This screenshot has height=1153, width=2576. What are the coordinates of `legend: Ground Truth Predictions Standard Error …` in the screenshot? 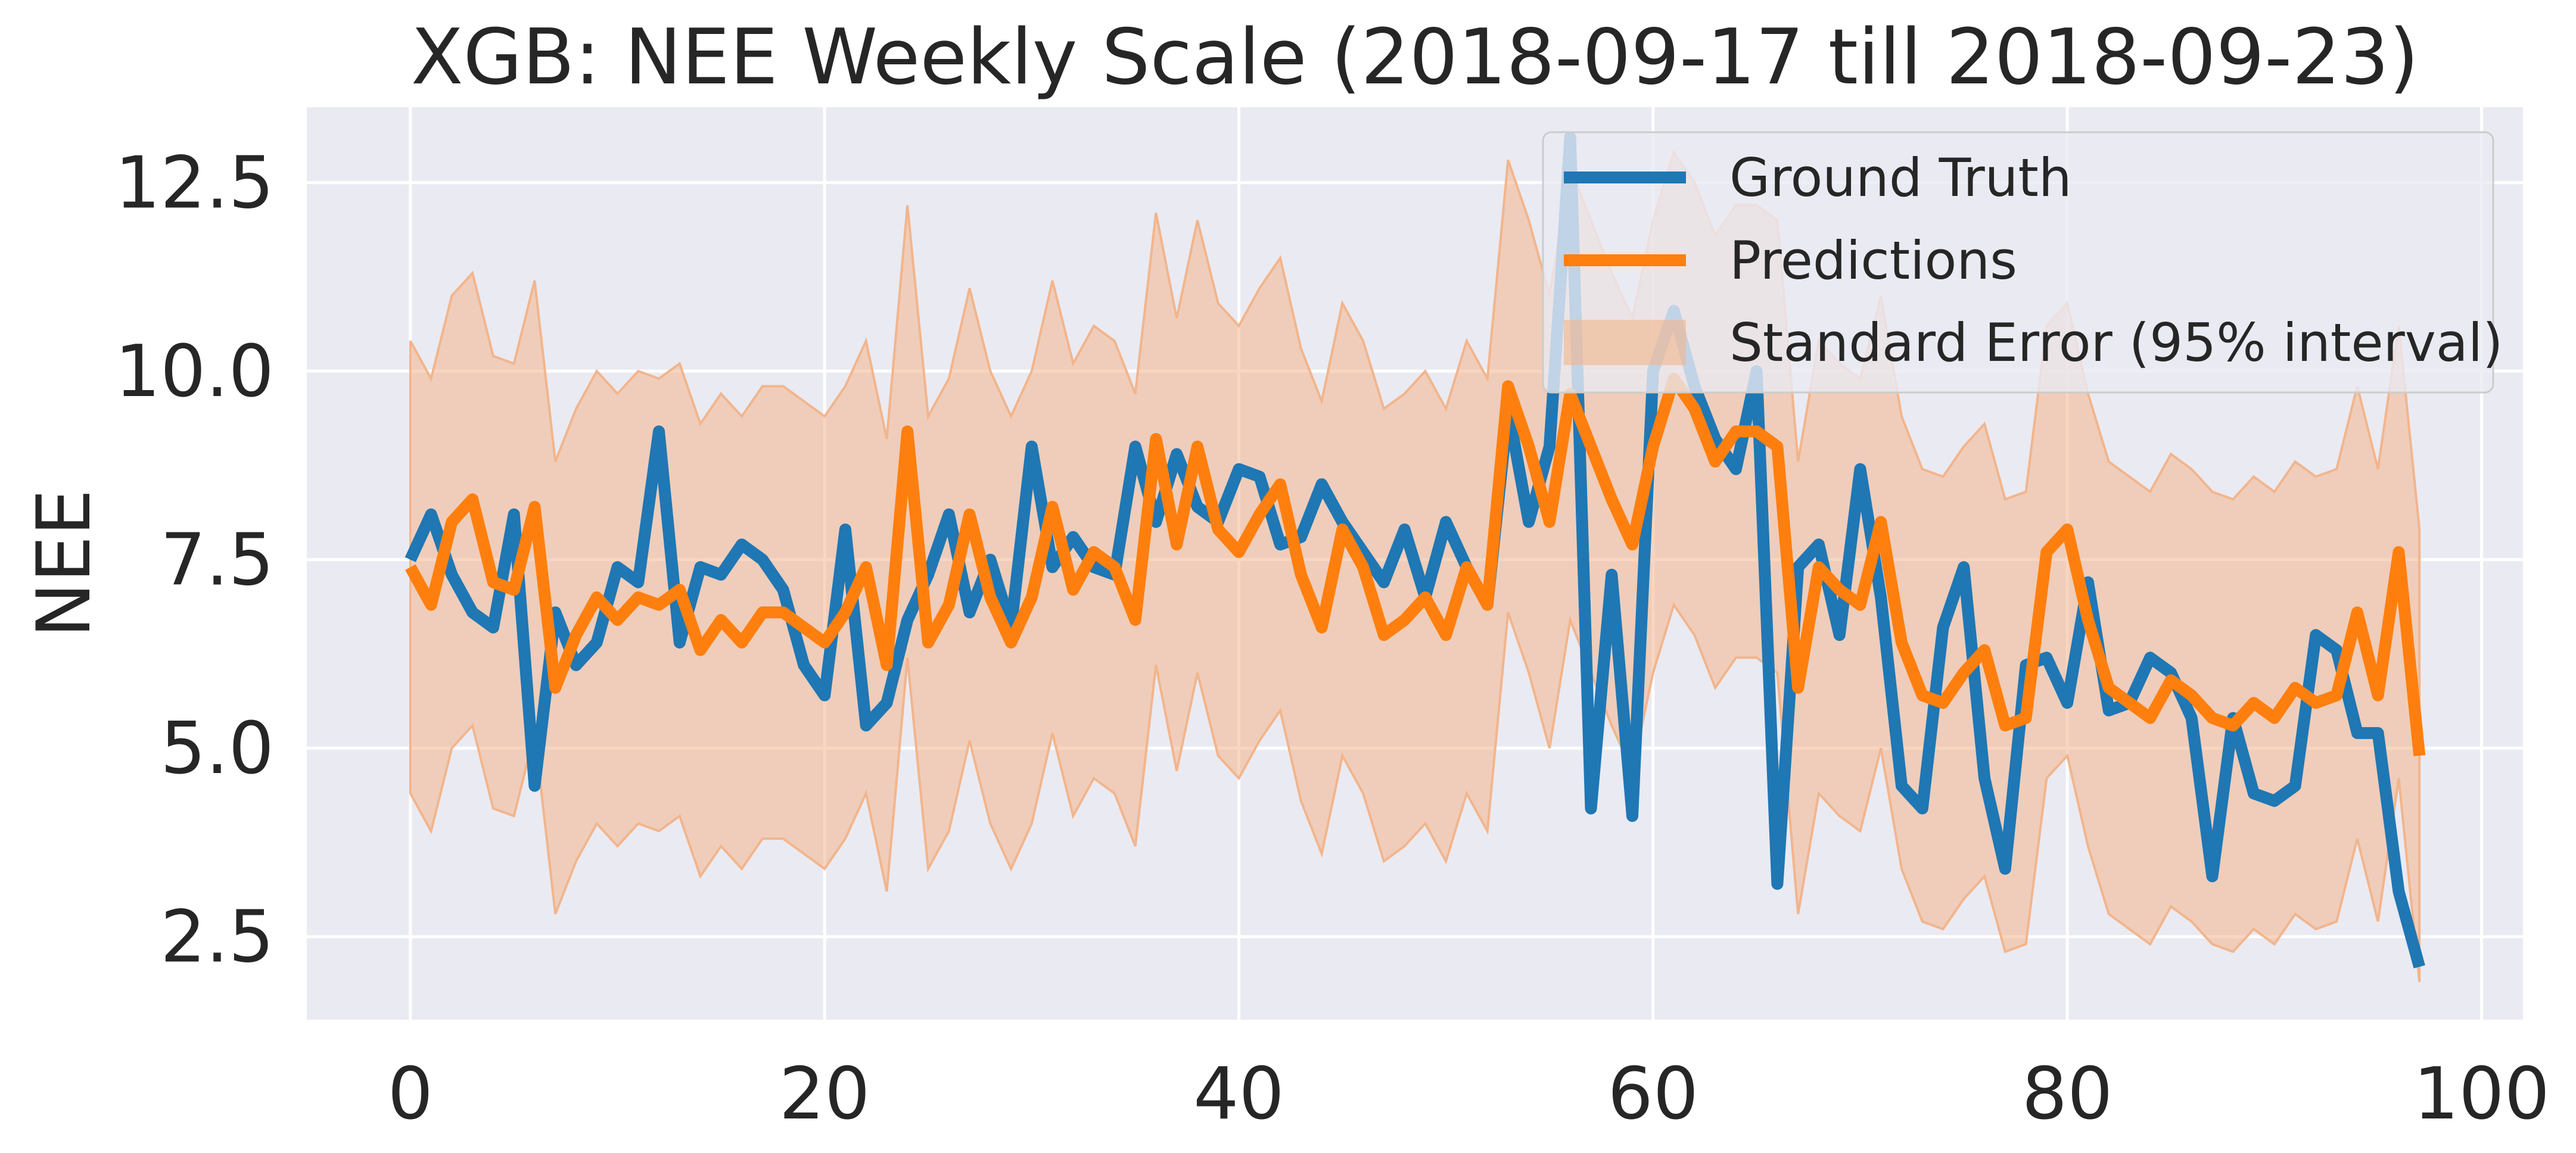 It's located at (2022, 262).